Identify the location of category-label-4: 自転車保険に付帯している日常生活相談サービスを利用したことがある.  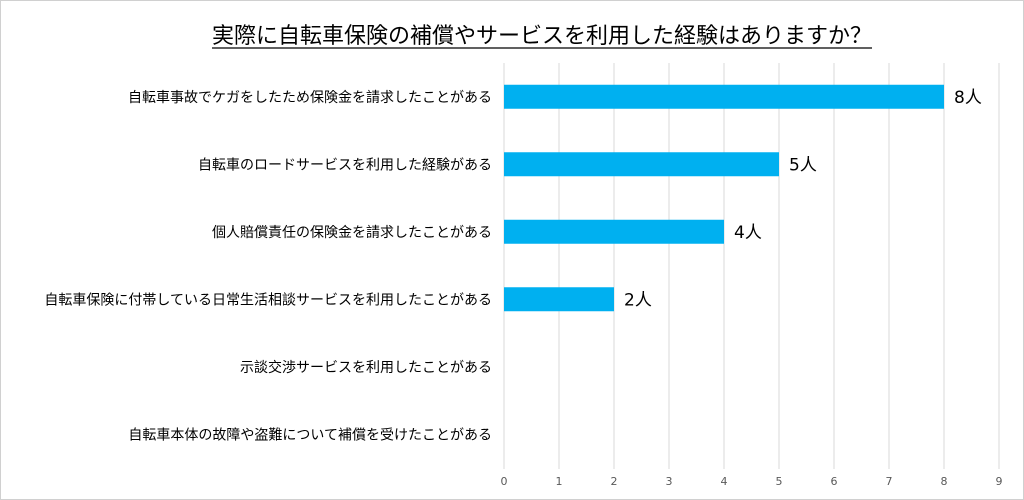
(268, 299).